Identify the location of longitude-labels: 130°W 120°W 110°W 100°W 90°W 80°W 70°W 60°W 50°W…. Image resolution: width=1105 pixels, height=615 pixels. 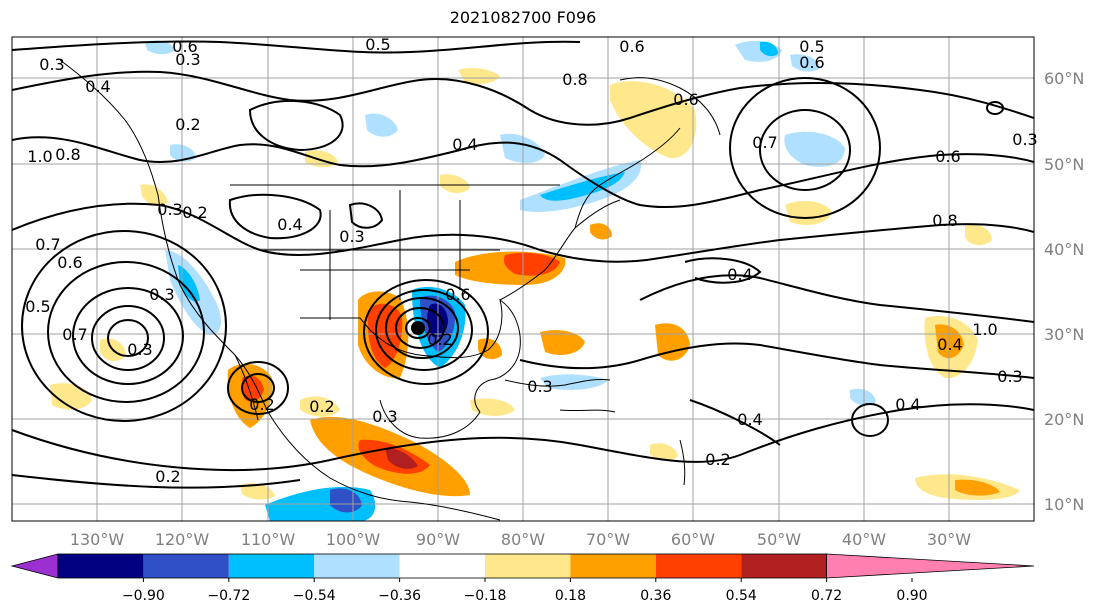
(520, 539).